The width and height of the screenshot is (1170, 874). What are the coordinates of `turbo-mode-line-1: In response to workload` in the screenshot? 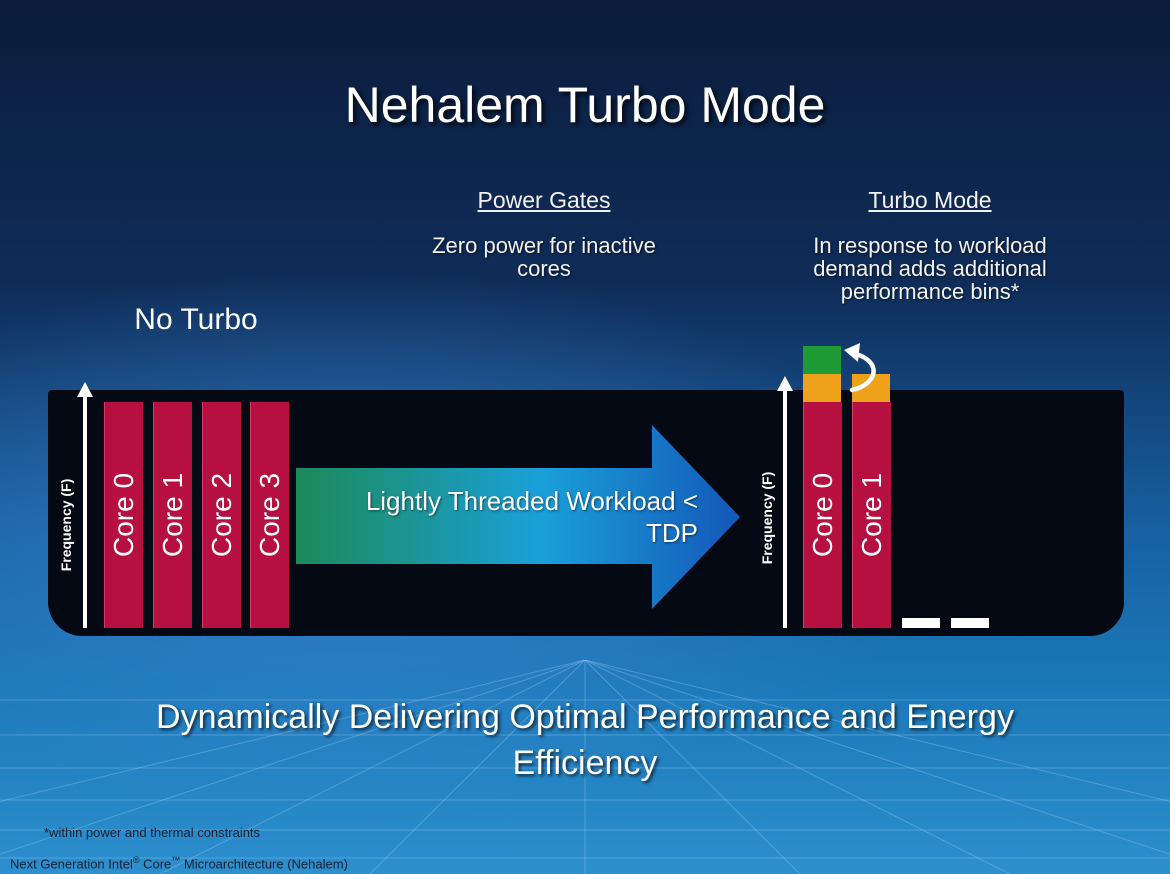 It's located at (930, 245).